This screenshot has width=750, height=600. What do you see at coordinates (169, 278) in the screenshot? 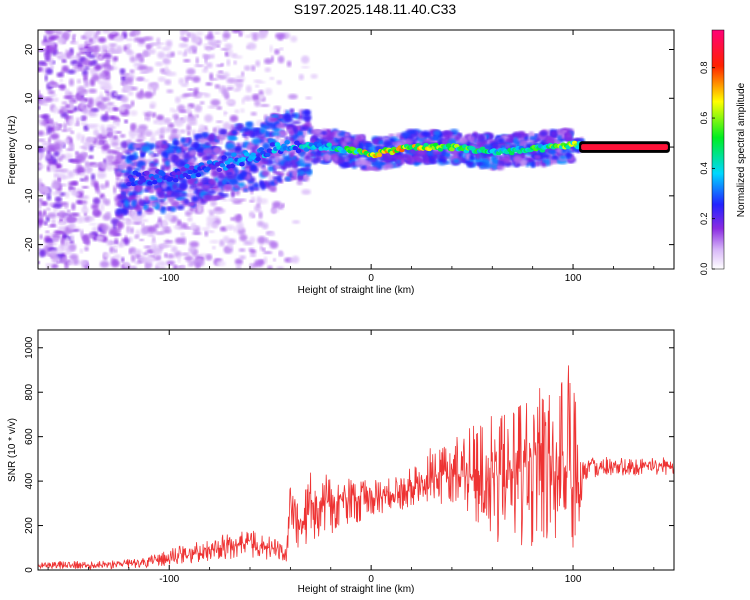
I see `spectrogram-xtick-label: -100` at bounding box center [169, 278].